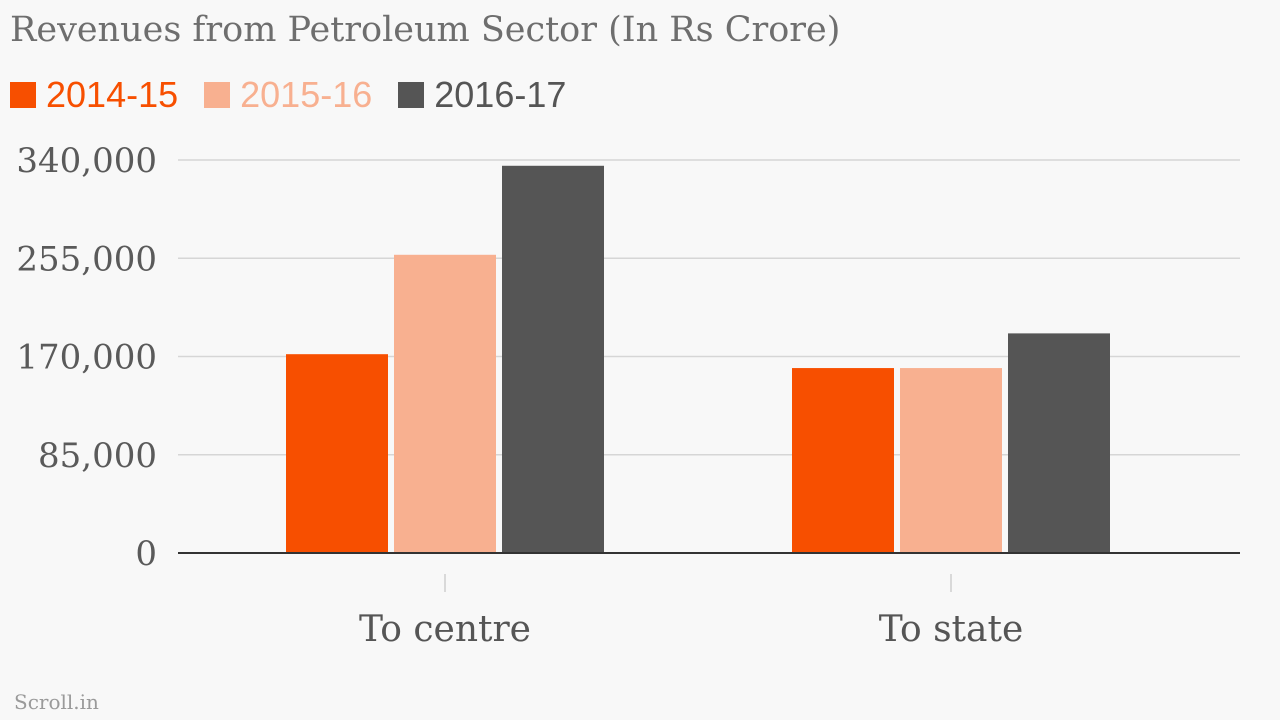  Describe the element at coordinates (306, 94) in the screenshot. I see `legend-label-2015-16: 2015-16` at that location.